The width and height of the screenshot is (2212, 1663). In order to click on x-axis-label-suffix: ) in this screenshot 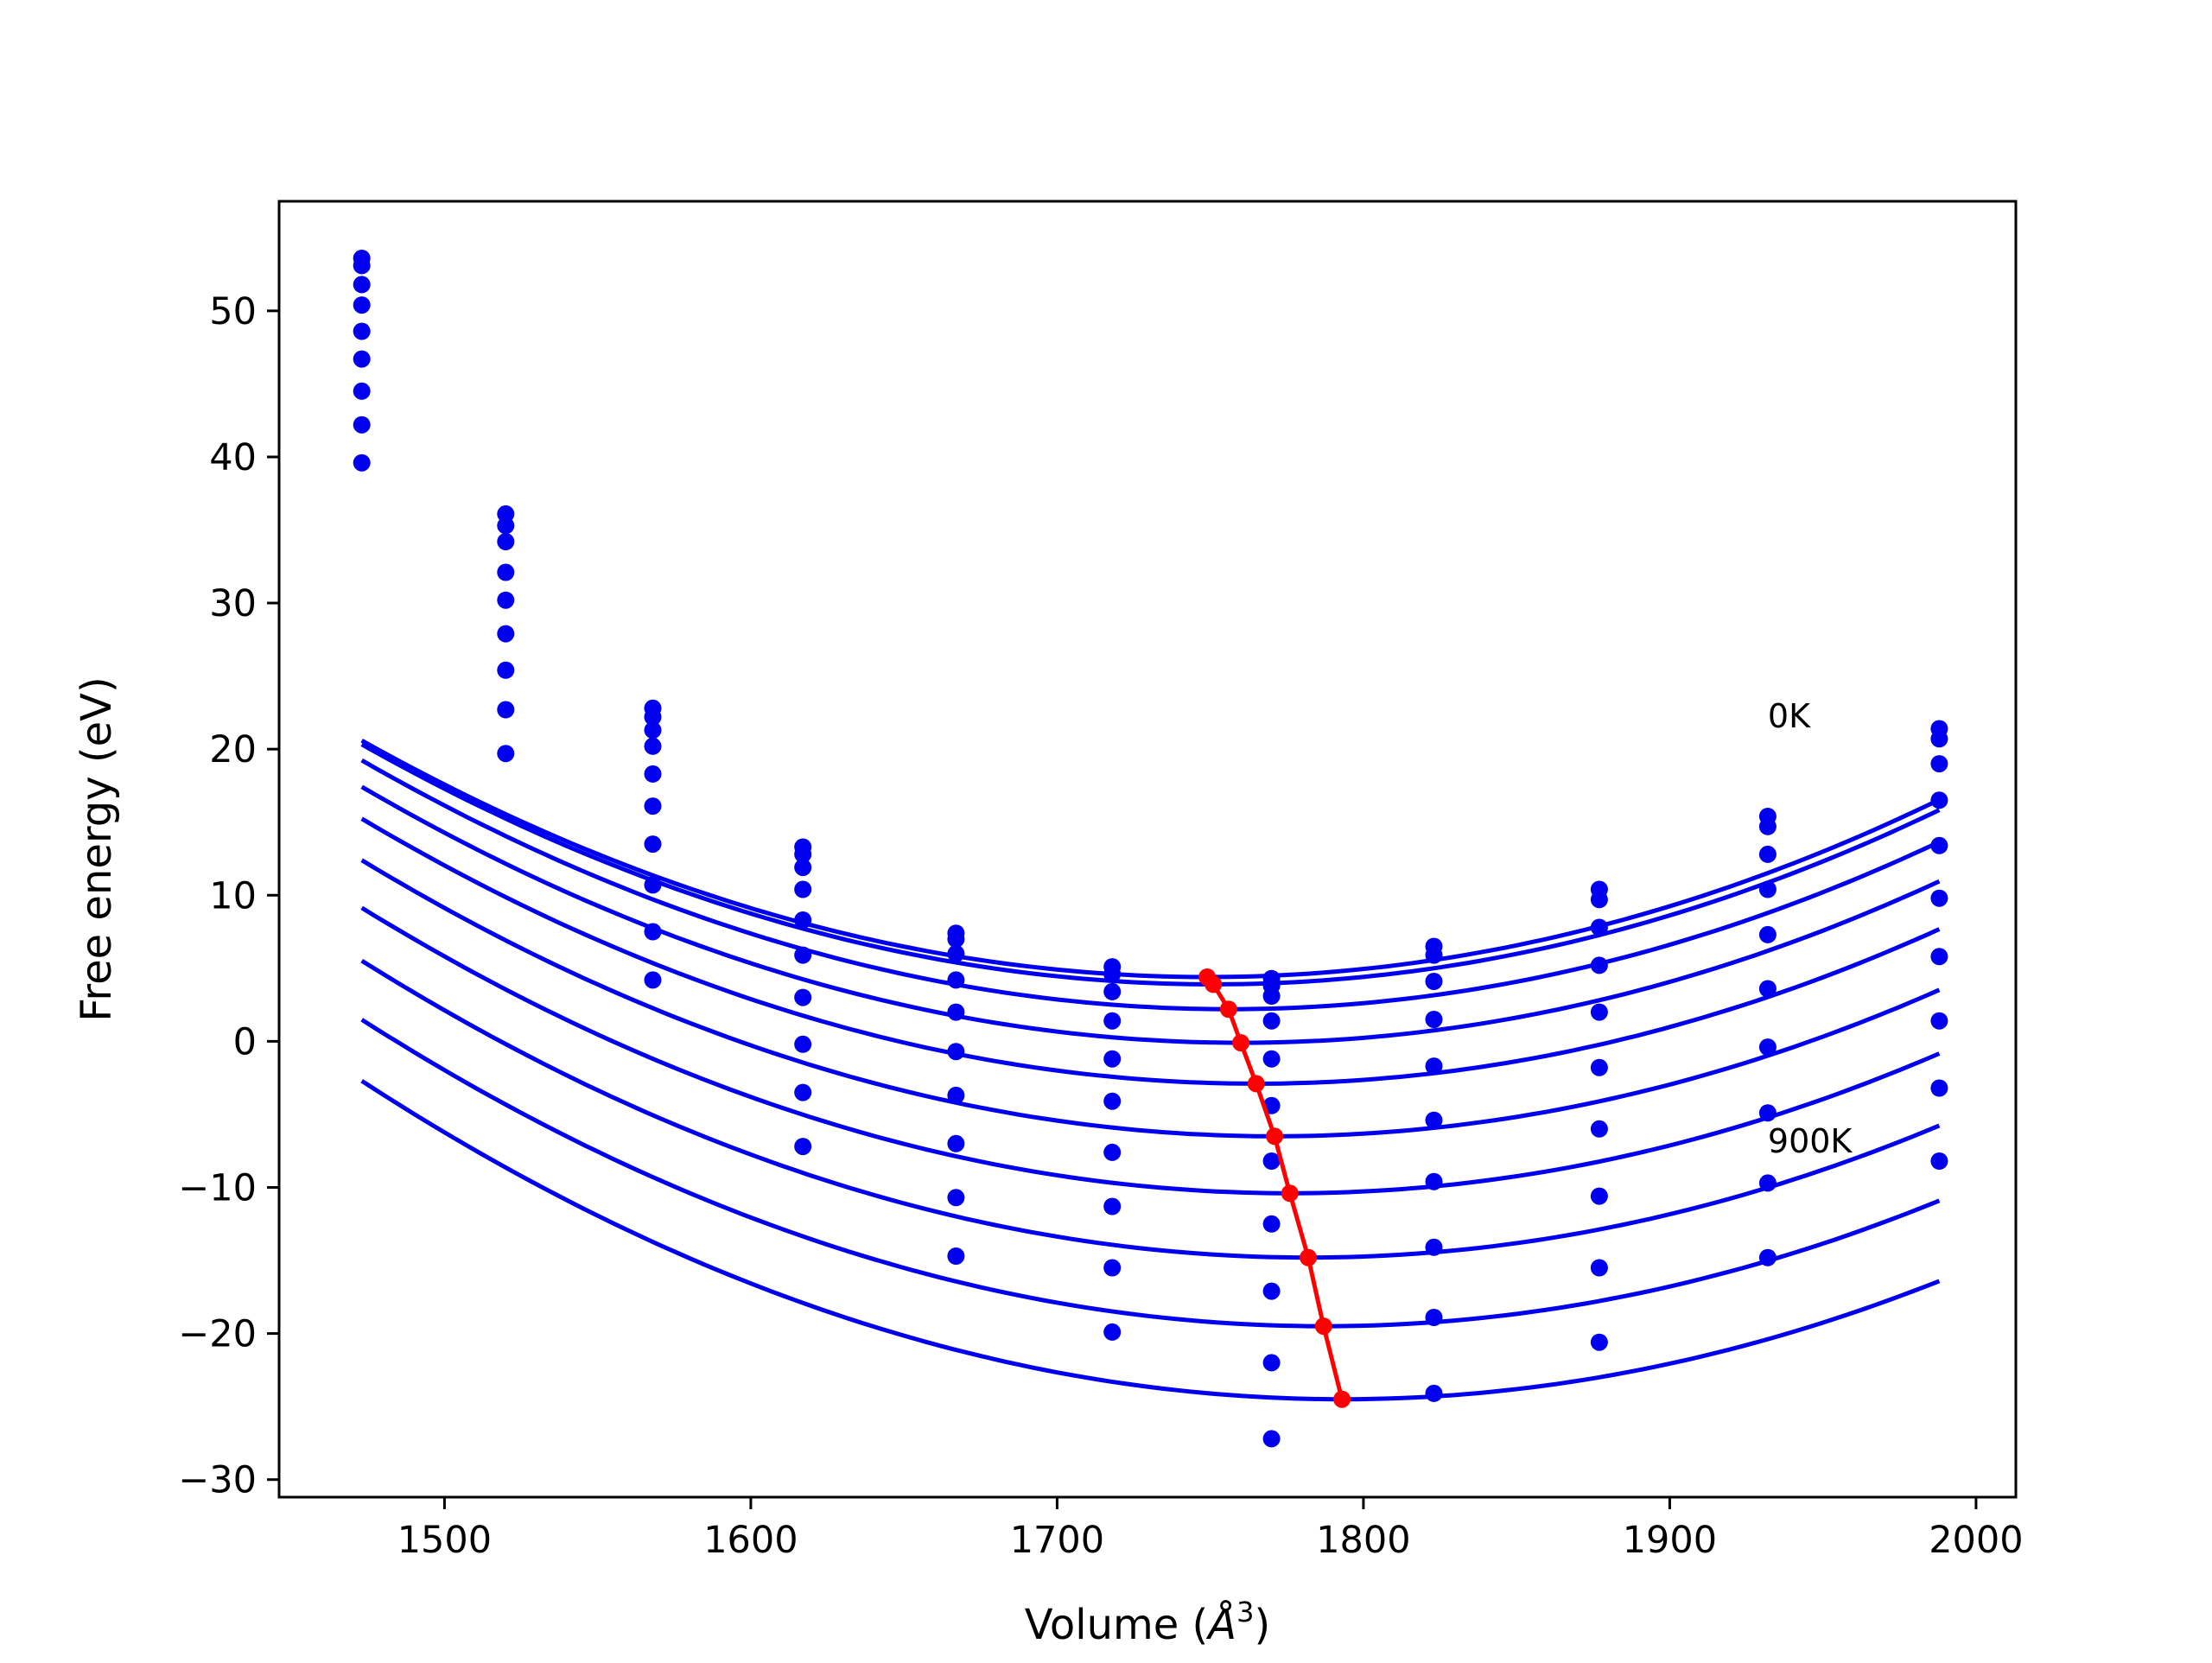, I will do `click(1262, 1625)`.